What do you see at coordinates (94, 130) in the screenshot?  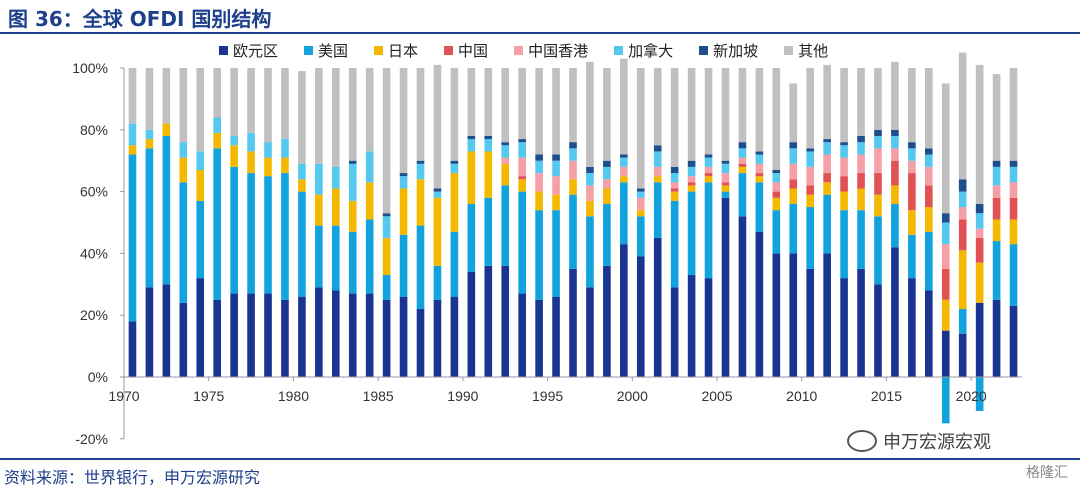 I see `y-tick-label: 80%` at bounding box center [94, 130].